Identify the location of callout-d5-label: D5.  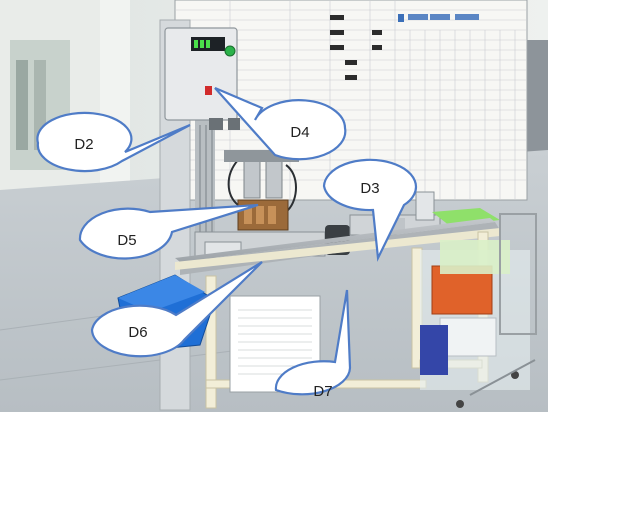
(126, 240).